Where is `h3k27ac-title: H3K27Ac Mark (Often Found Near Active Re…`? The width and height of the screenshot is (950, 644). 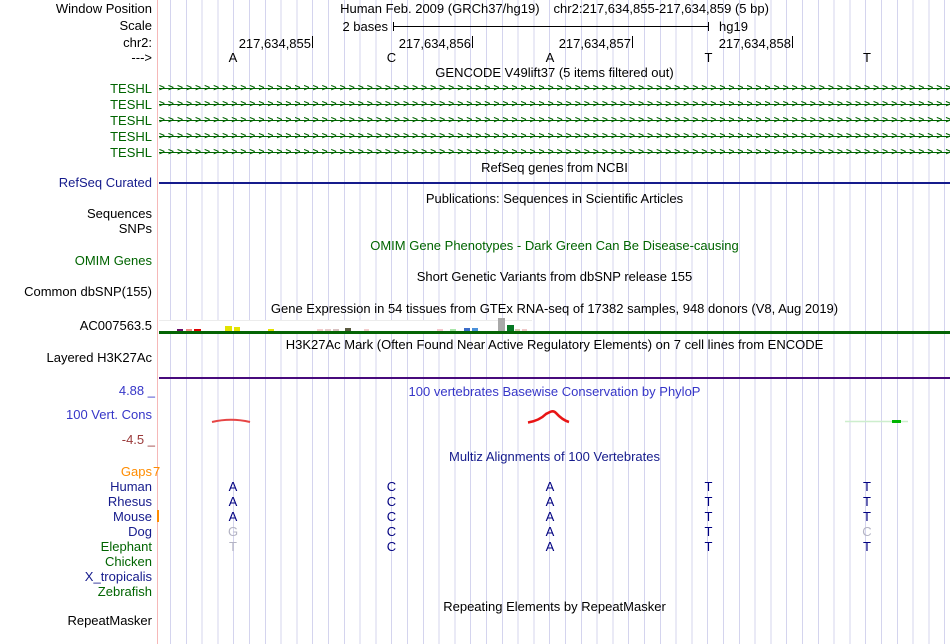
h3k27ac-title: H3K27Ac Mark (Often Found Near Active Re… is located at coordinates (554, 344).